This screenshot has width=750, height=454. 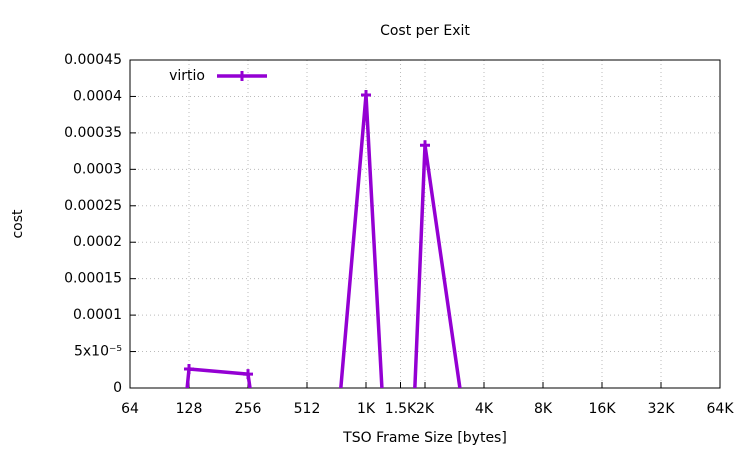 I want to click on x-tick-label: 1.5K, so click(x=401, y=409).